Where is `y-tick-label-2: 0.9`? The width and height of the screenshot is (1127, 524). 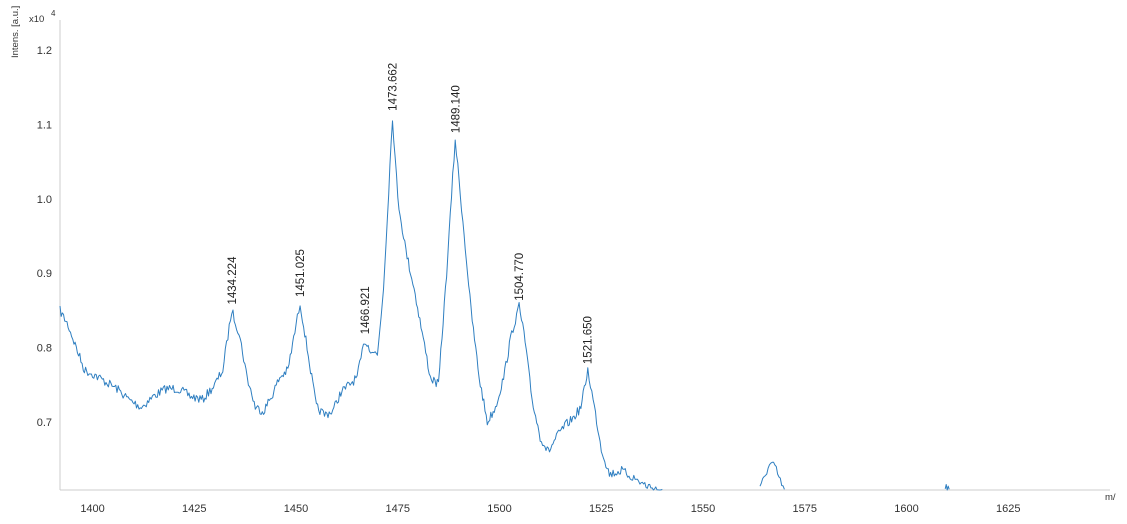 y-tick-label-2: 0.9 is located at coordinates (44, 274).